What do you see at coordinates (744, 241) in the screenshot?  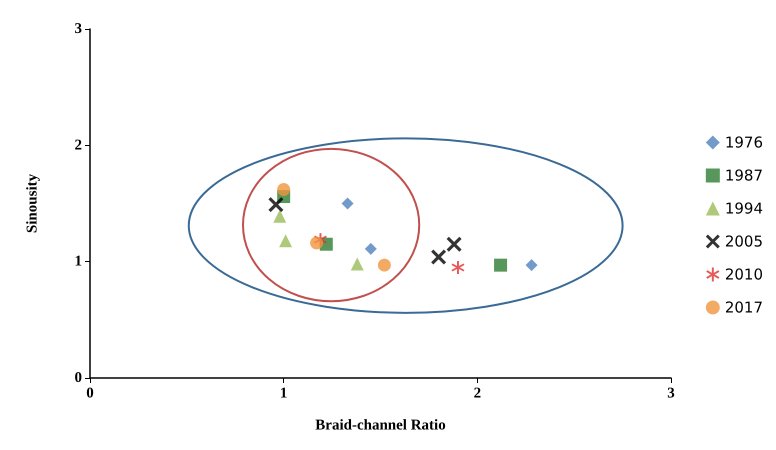 I see `legend-label: 2005` at bounding box center [744, 241].